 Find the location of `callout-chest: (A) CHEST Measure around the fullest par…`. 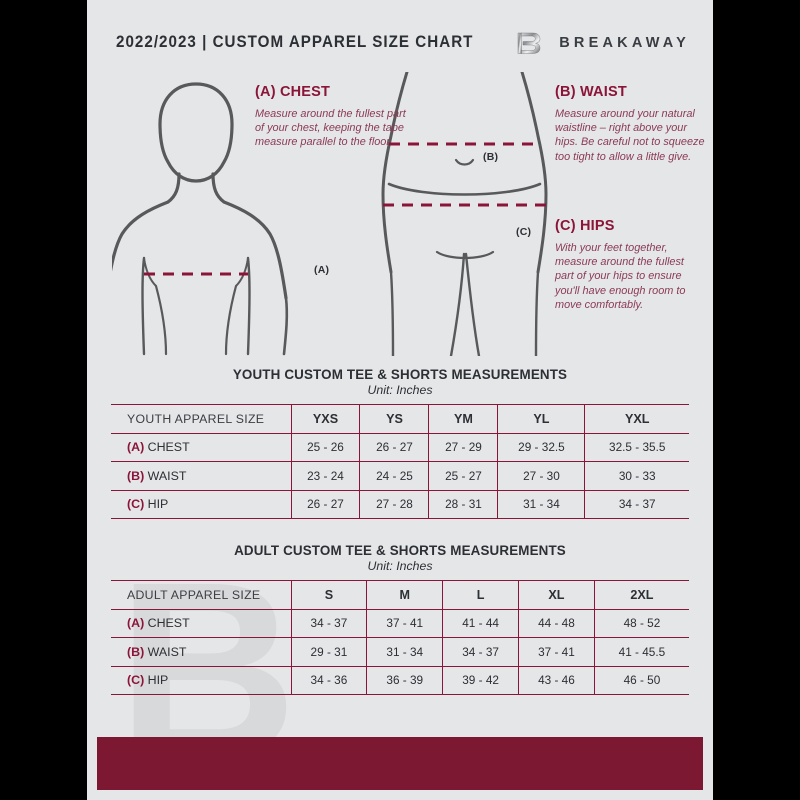

callout-chest: (A) CHEST Measure around the fullest par… is located at coordinates (332, 117).